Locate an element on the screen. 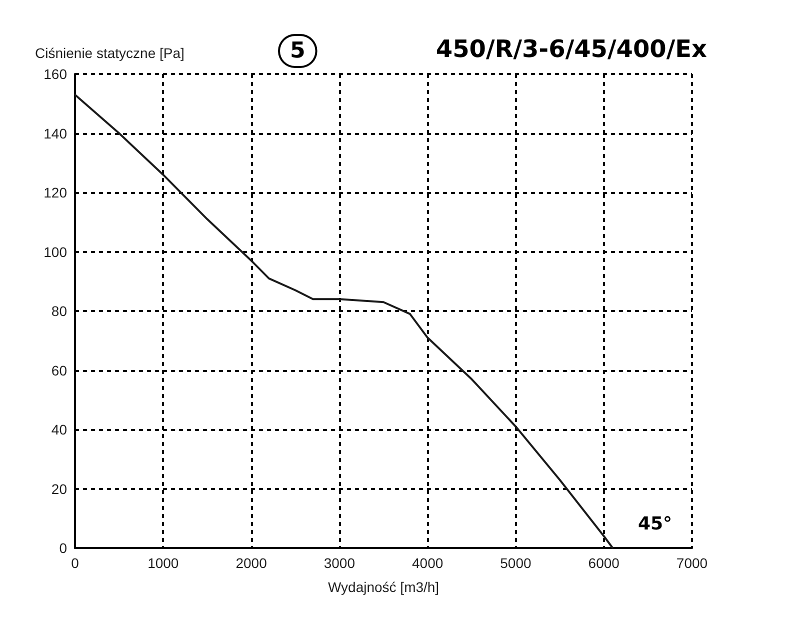 The image size is (800, 639). annotation: 45° is located at coordinates (655, 524).